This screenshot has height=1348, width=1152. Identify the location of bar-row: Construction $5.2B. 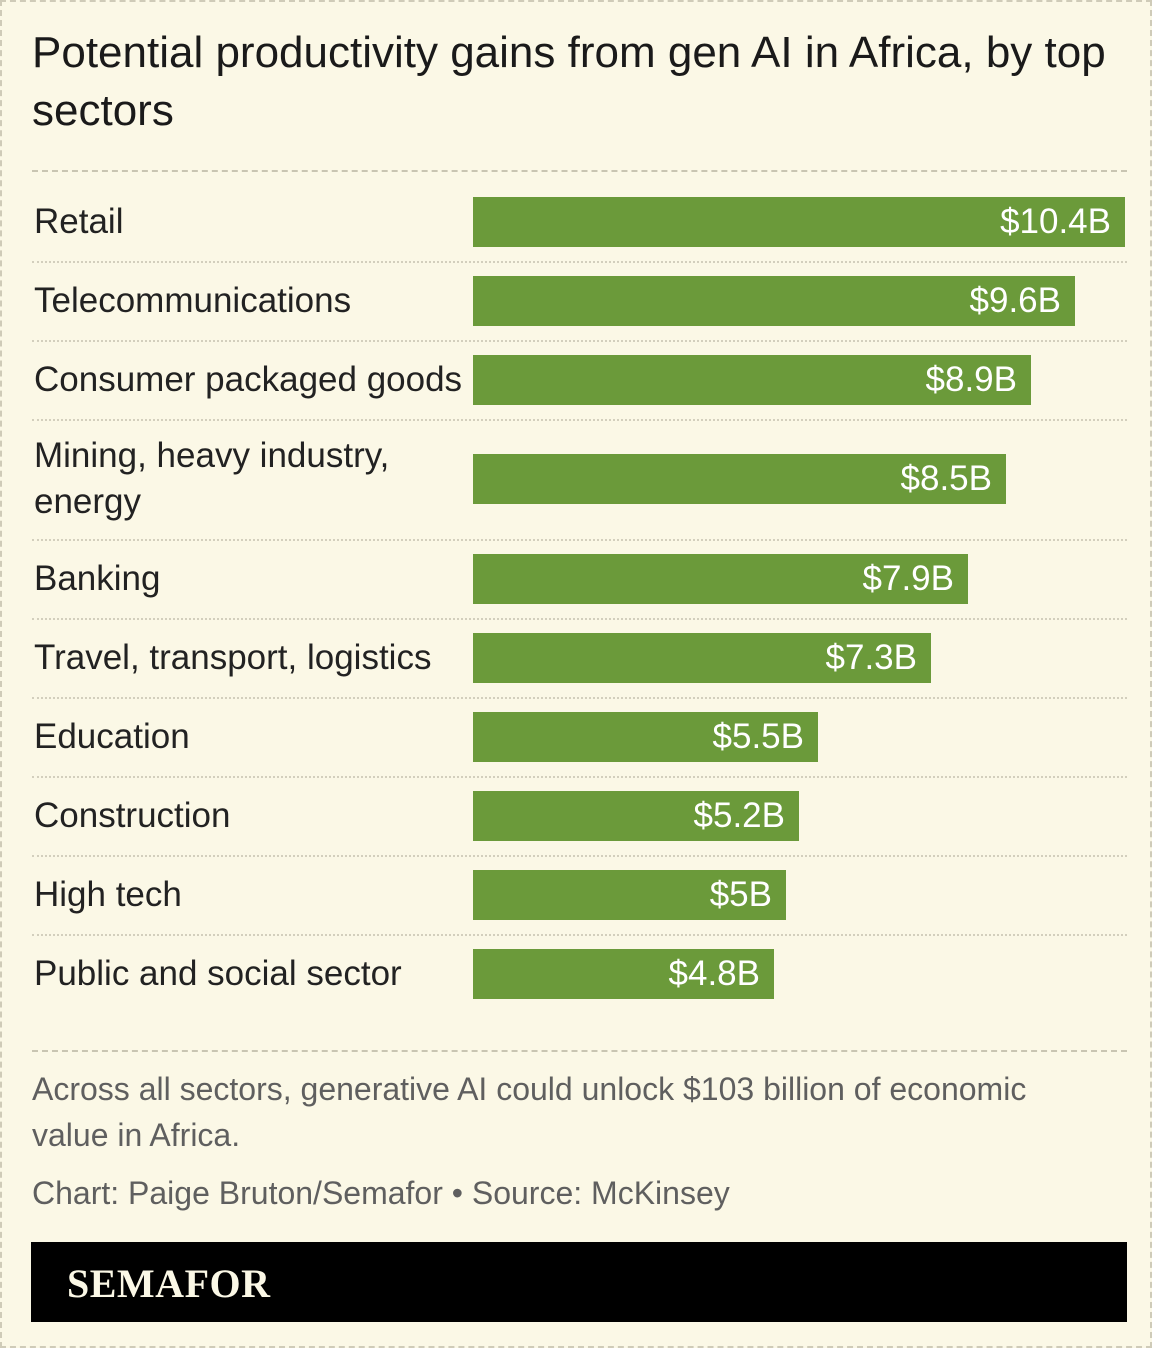
(579, 815).